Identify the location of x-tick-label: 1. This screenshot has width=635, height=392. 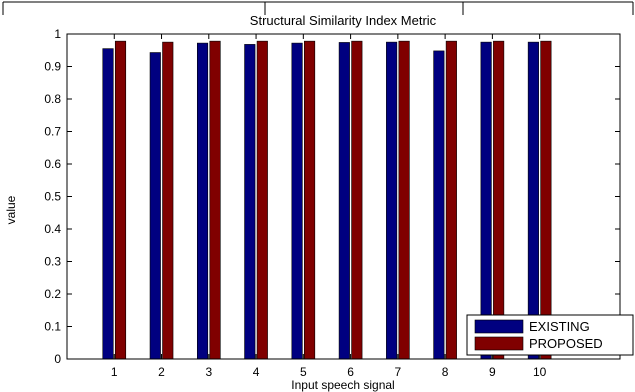
(114, 372).